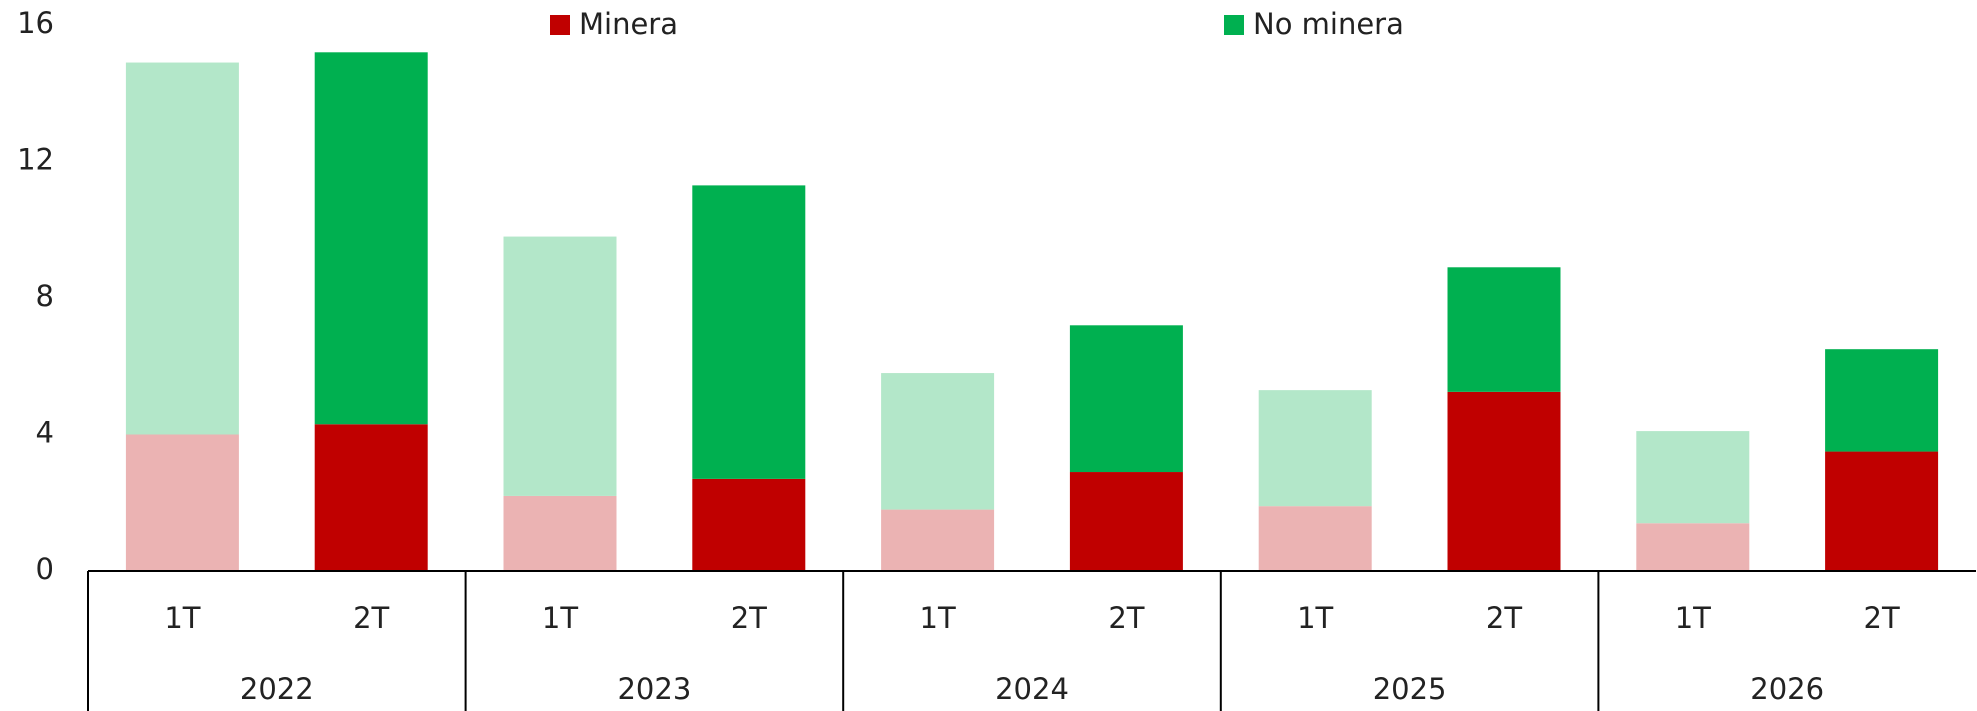  What do you see at coordinates (45, 569) in the screenshot?
I see `y-tick-label: 0` at bounding box center [45, 569].